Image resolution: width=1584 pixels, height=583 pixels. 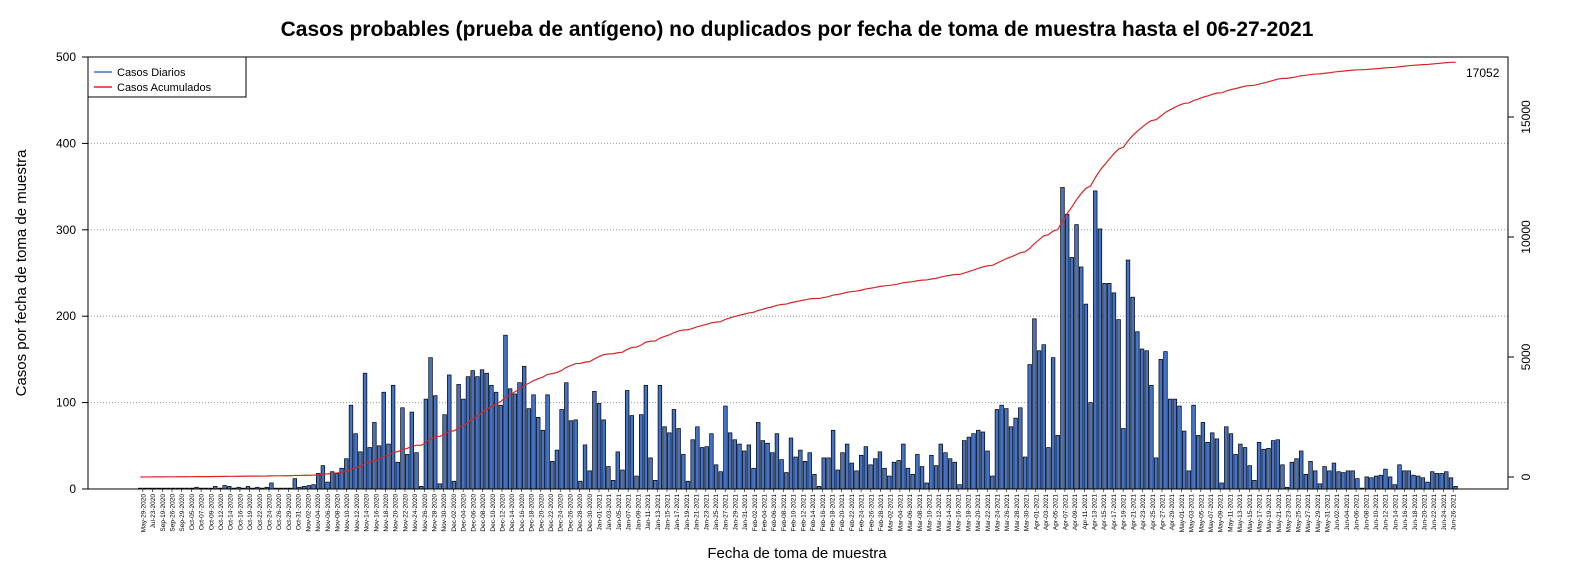 What do you see at coordinates (522, 513) in the screenshot?
I see `x-tick-label: Dec-16-2020` at bounding box center [522, 513].